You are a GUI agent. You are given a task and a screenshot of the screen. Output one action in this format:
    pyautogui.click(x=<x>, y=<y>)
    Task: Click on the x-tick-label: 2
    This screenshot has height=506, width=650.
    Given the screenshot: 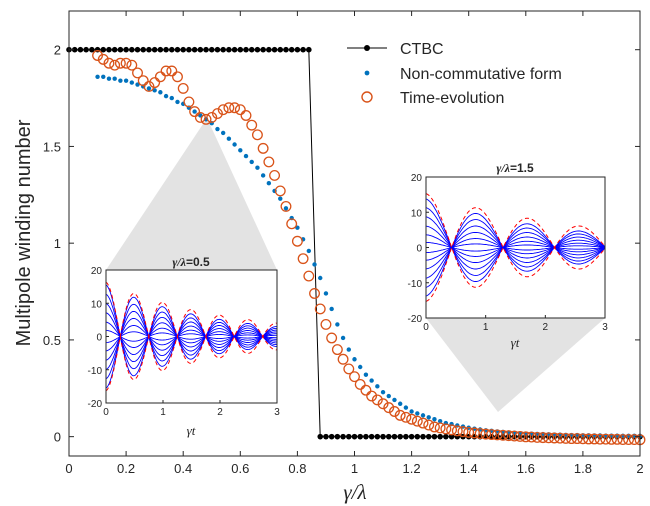 What is the action you would take?
    pyautogui.click(x=639, y=468)
    